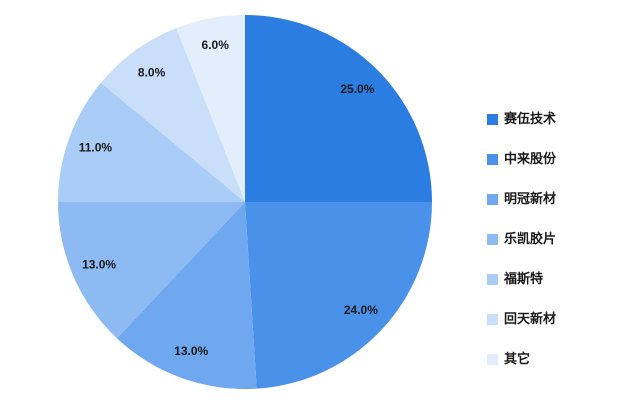  What do you see at coordinates (530, 318) in the screenshot?
I see `legend-label: 回天新材` at bounding box center [530, 318].